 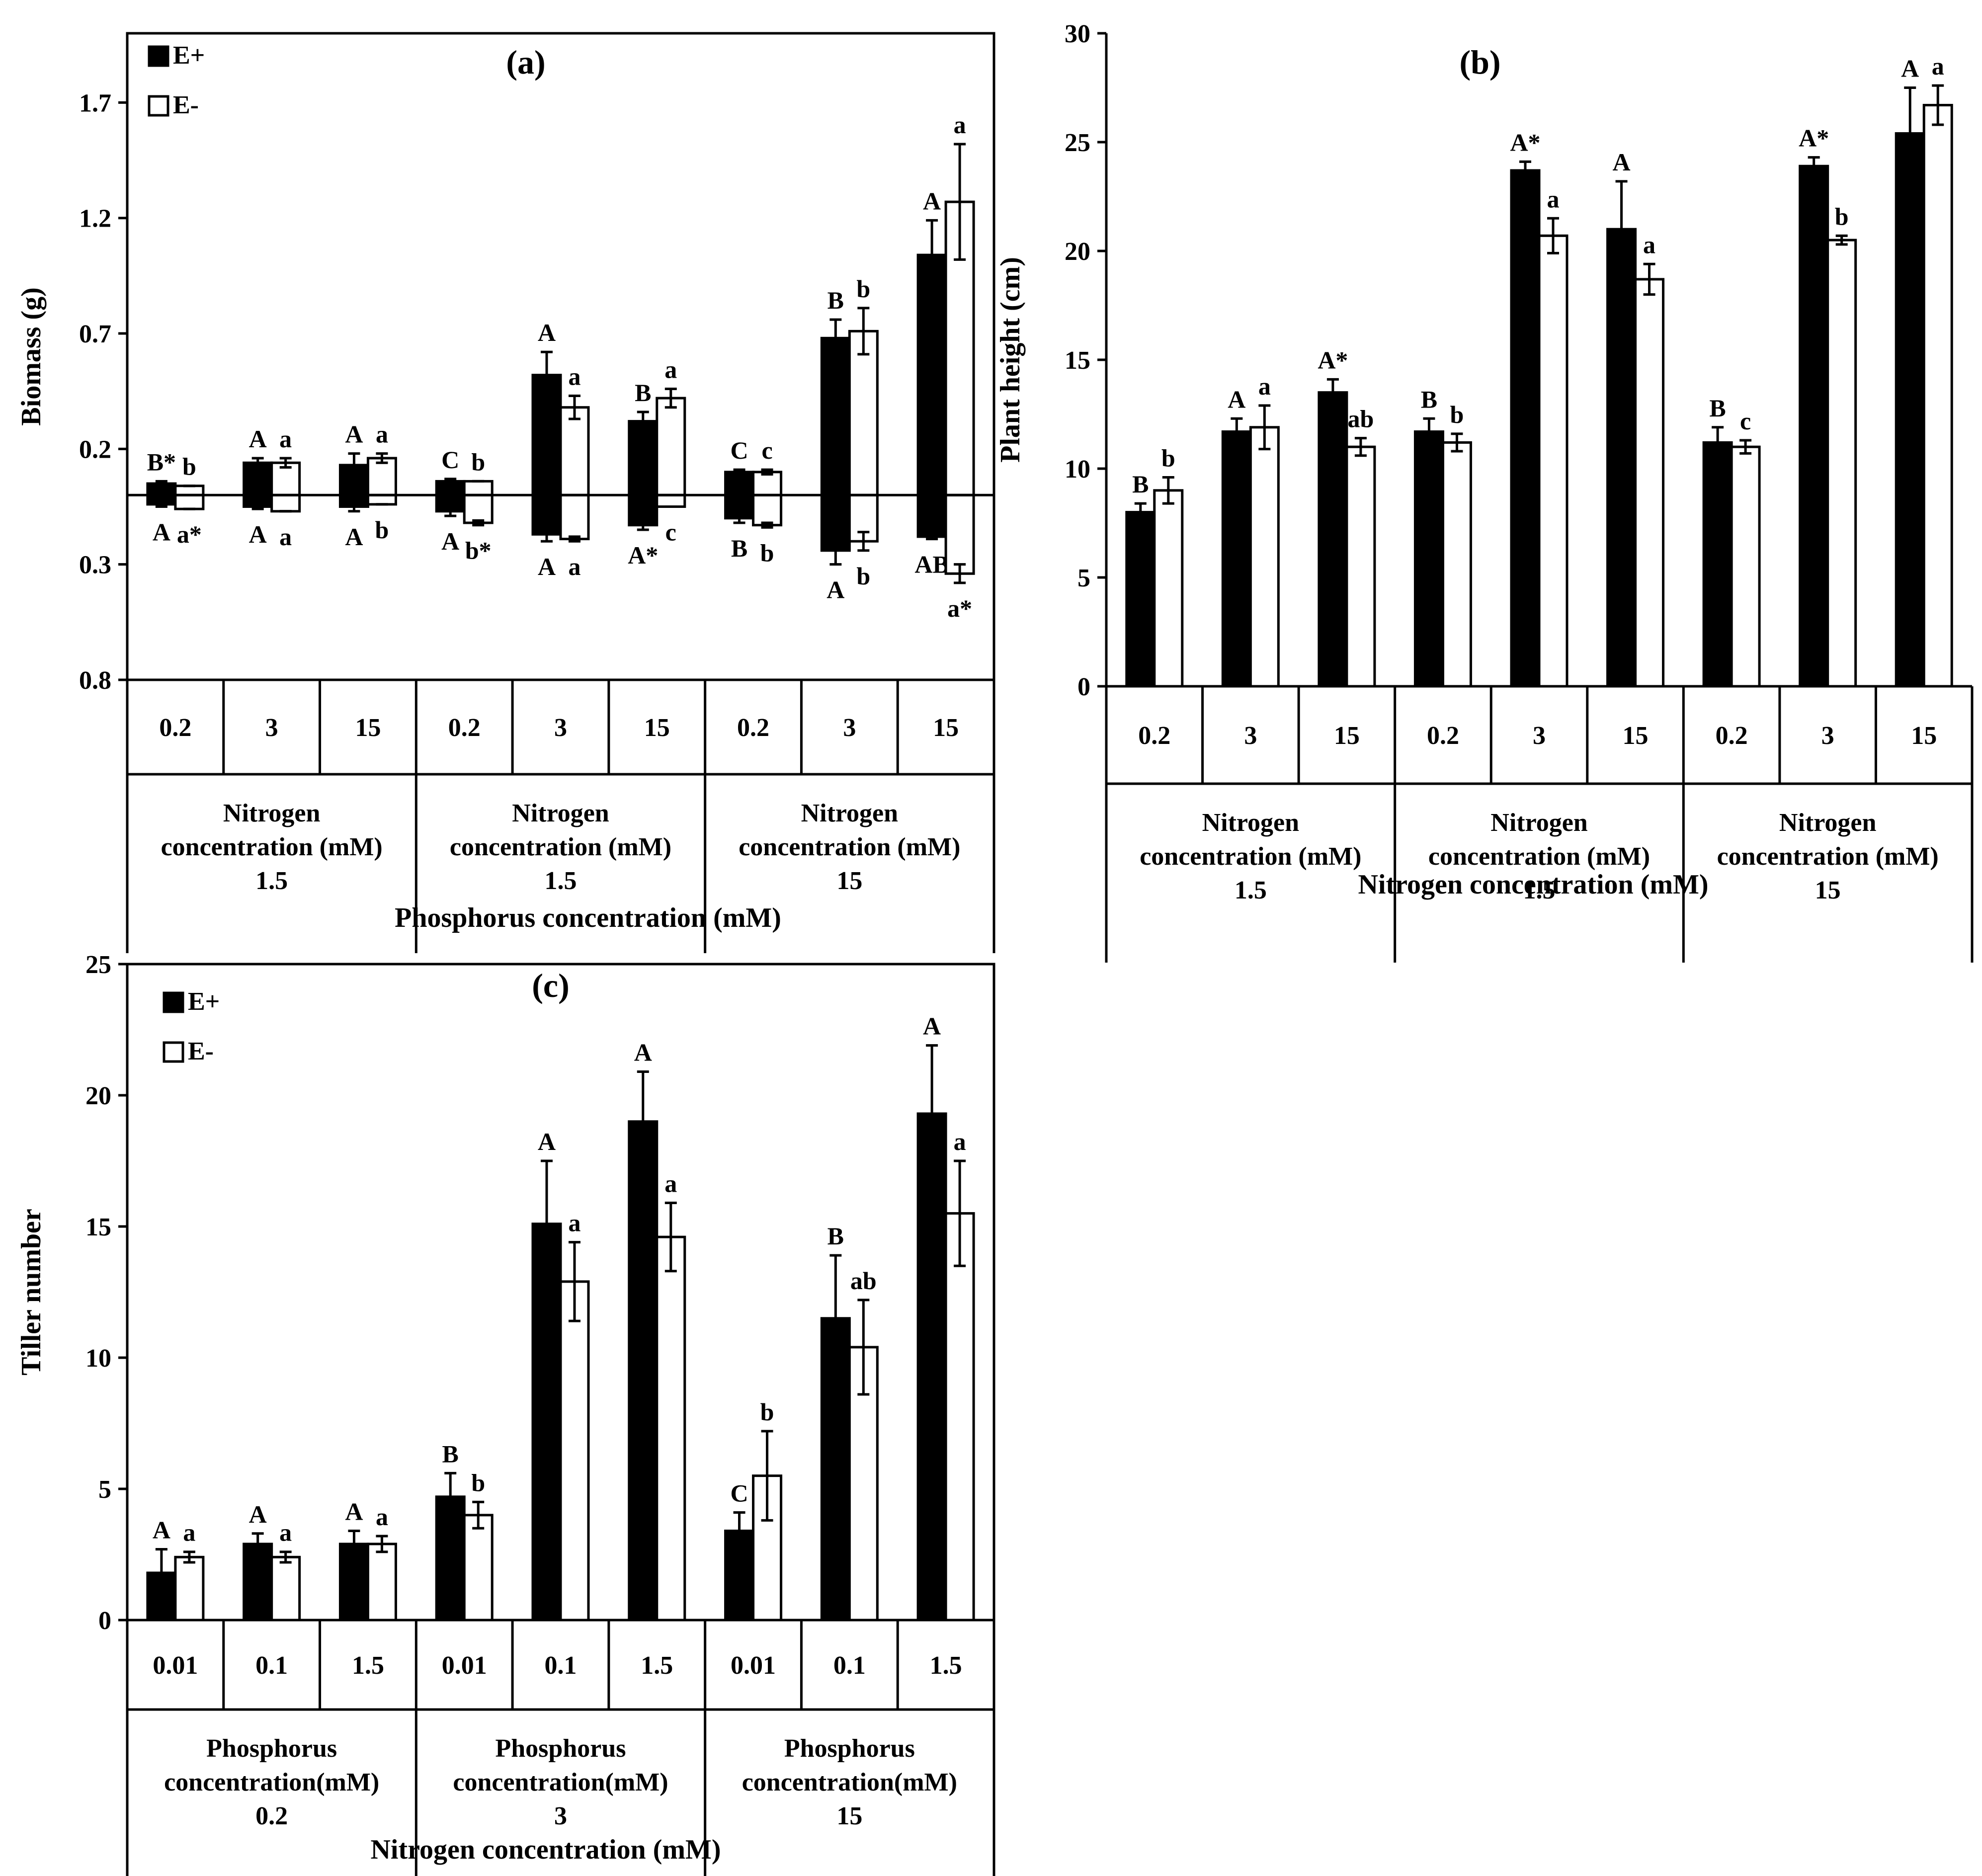 What do you see at coordinates (1525, 428) in the screenshot?
I see `bar-E+-4` at bounding box center [1525, 428].